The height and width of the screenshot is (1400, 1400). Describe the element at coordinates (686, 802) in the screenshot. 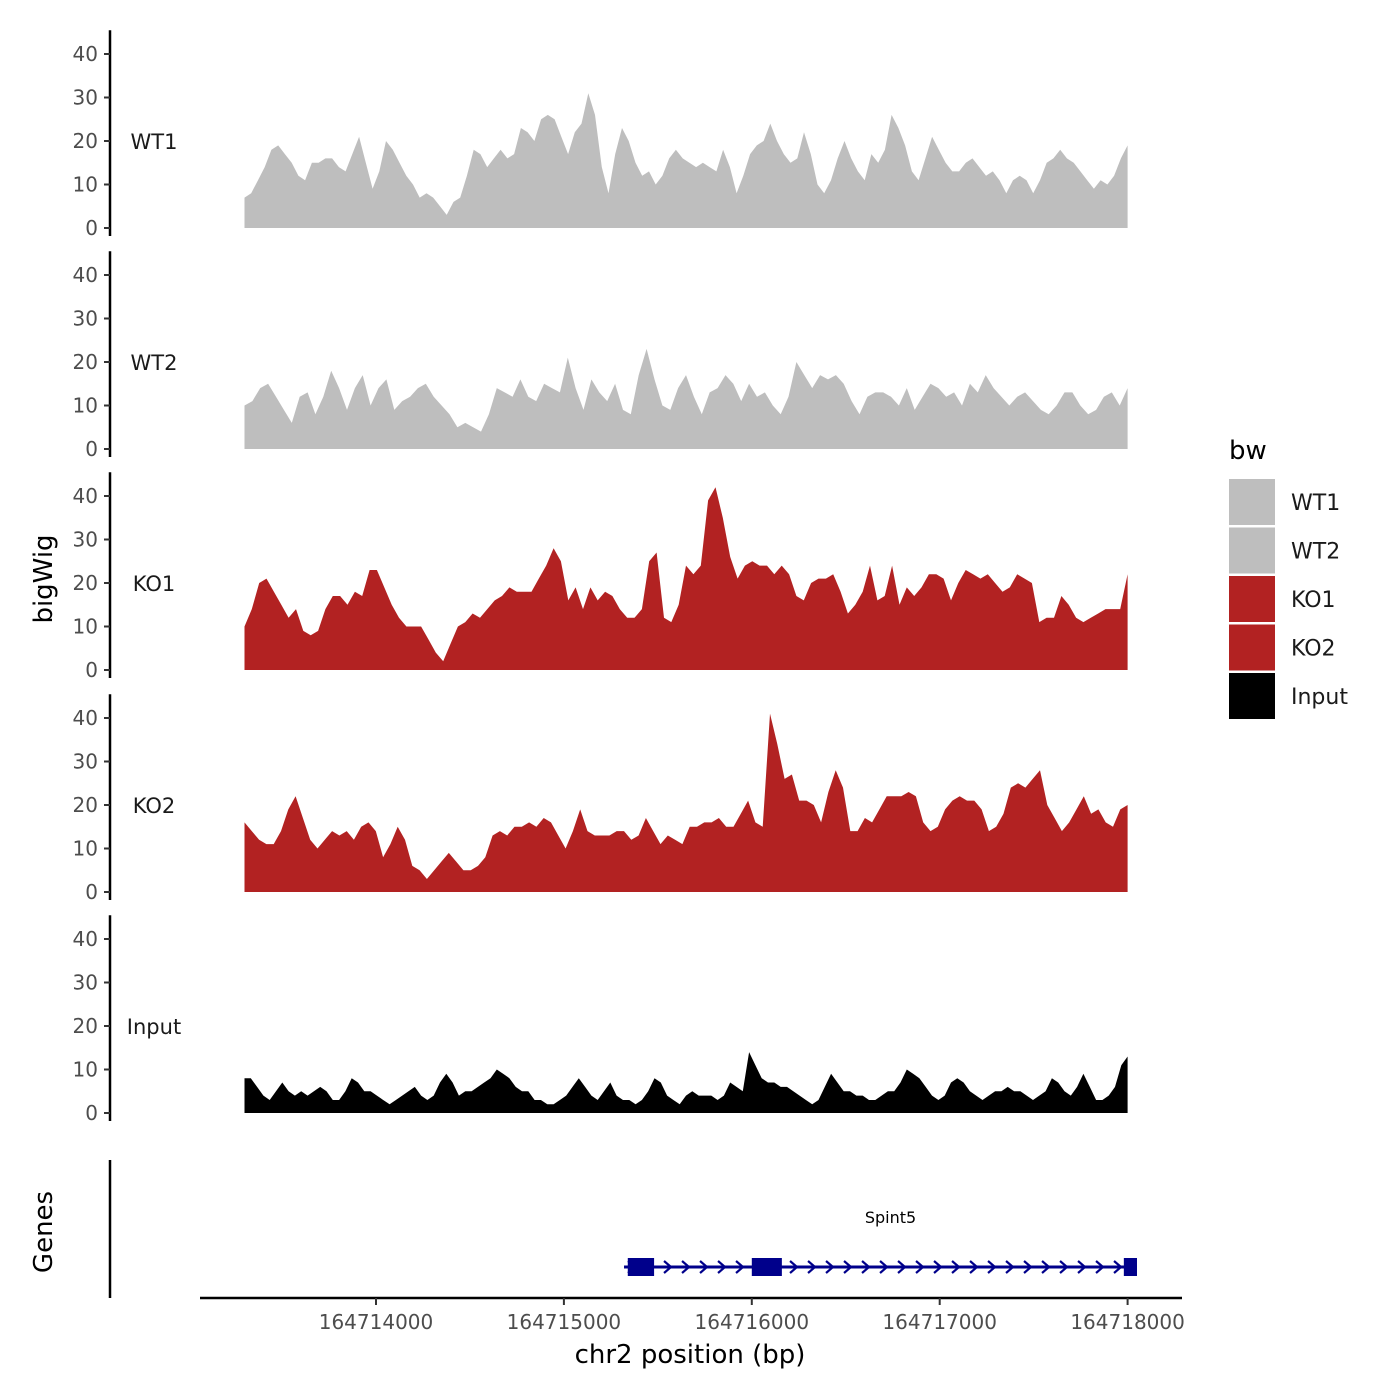

I see `coverage-area-ko2` at that location.